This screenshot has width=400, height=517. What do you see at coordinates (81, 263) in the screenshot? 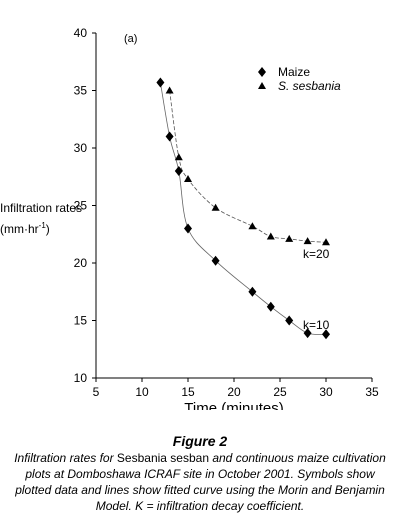
I see `y-tick-label: 20` at bounding box center [81, 263].